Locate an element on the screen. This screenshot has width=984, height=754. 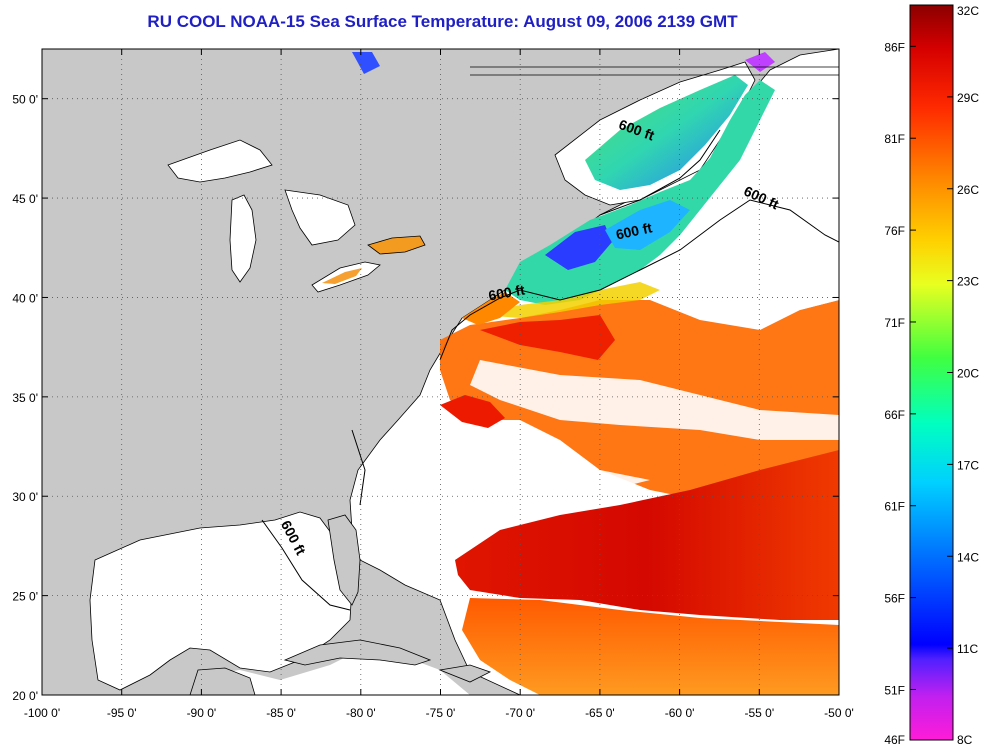
cuba is located at coordinates (357, 652).